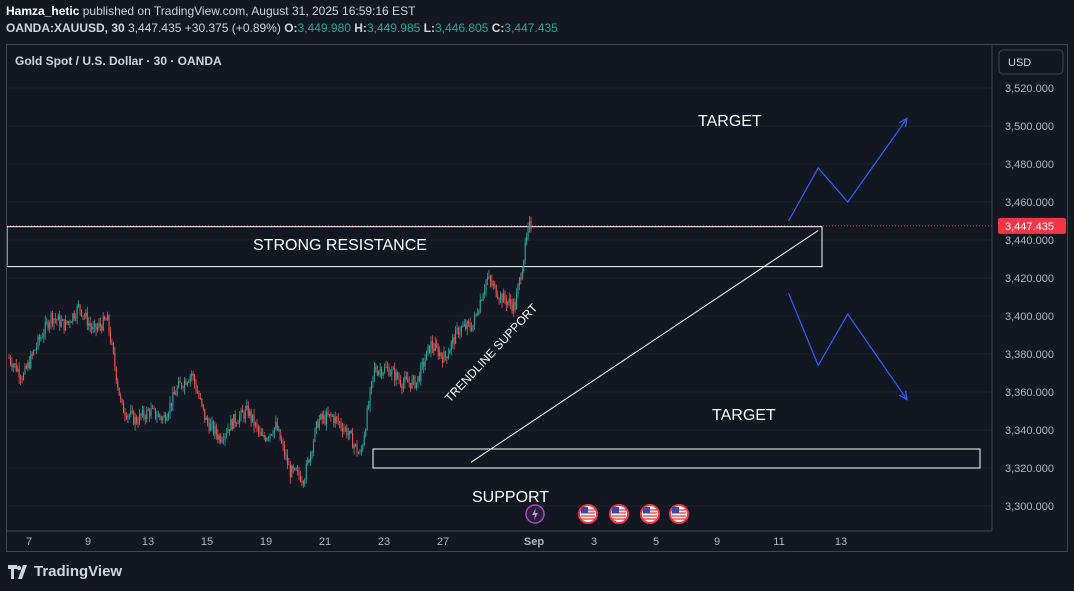 This screenshot has height=591, width=1074. What do you see at coordinates (436, 542) in the screenshot?
I see `time-axis: 7 9 13 15 19 21 23 27 Sep 3 5 9 11 13` at bounding box center [436, 542].